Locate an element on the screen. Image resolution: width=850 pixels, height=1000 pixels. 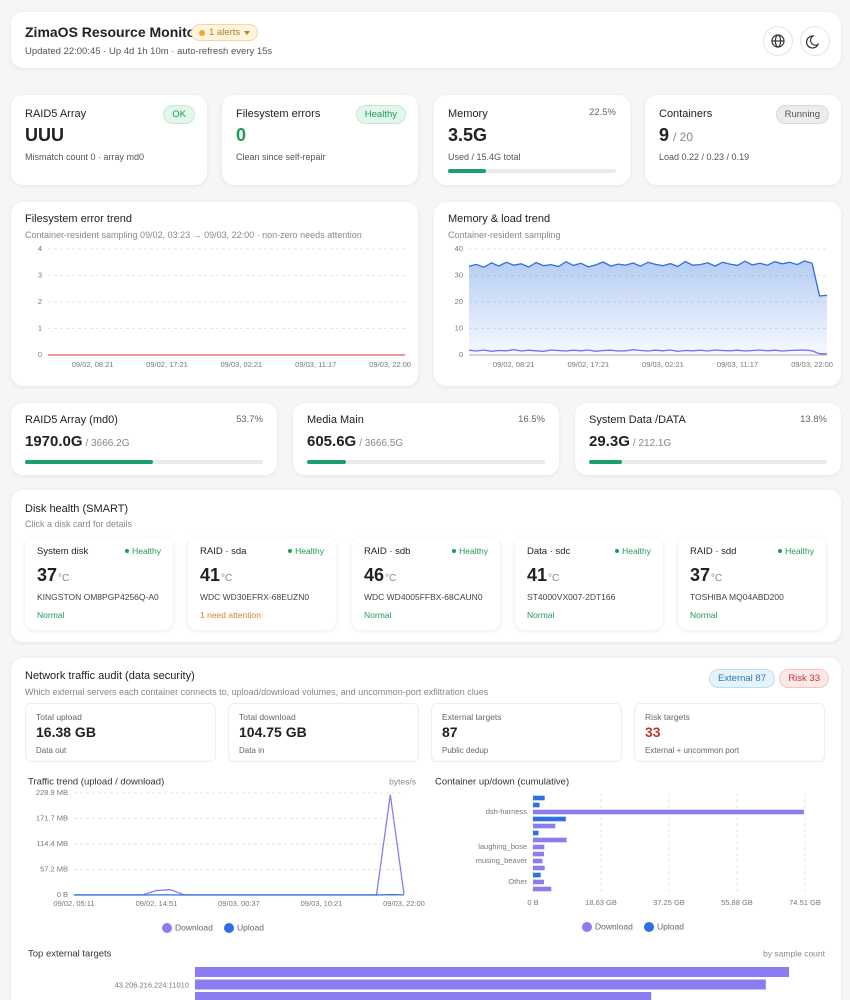
disk-temp: 41°C is located at coordinates (216, 575).